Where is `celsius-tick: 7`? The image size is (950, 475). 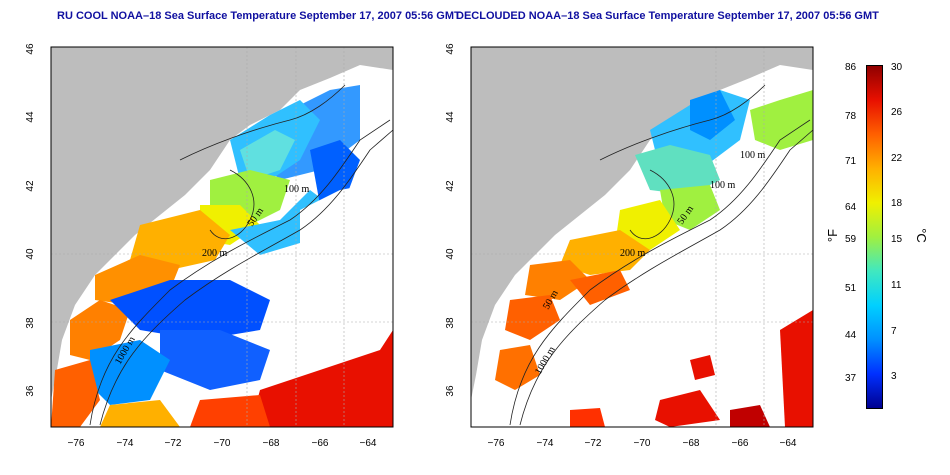
celsius-tick: 7 is located at coordinates (894, 331).